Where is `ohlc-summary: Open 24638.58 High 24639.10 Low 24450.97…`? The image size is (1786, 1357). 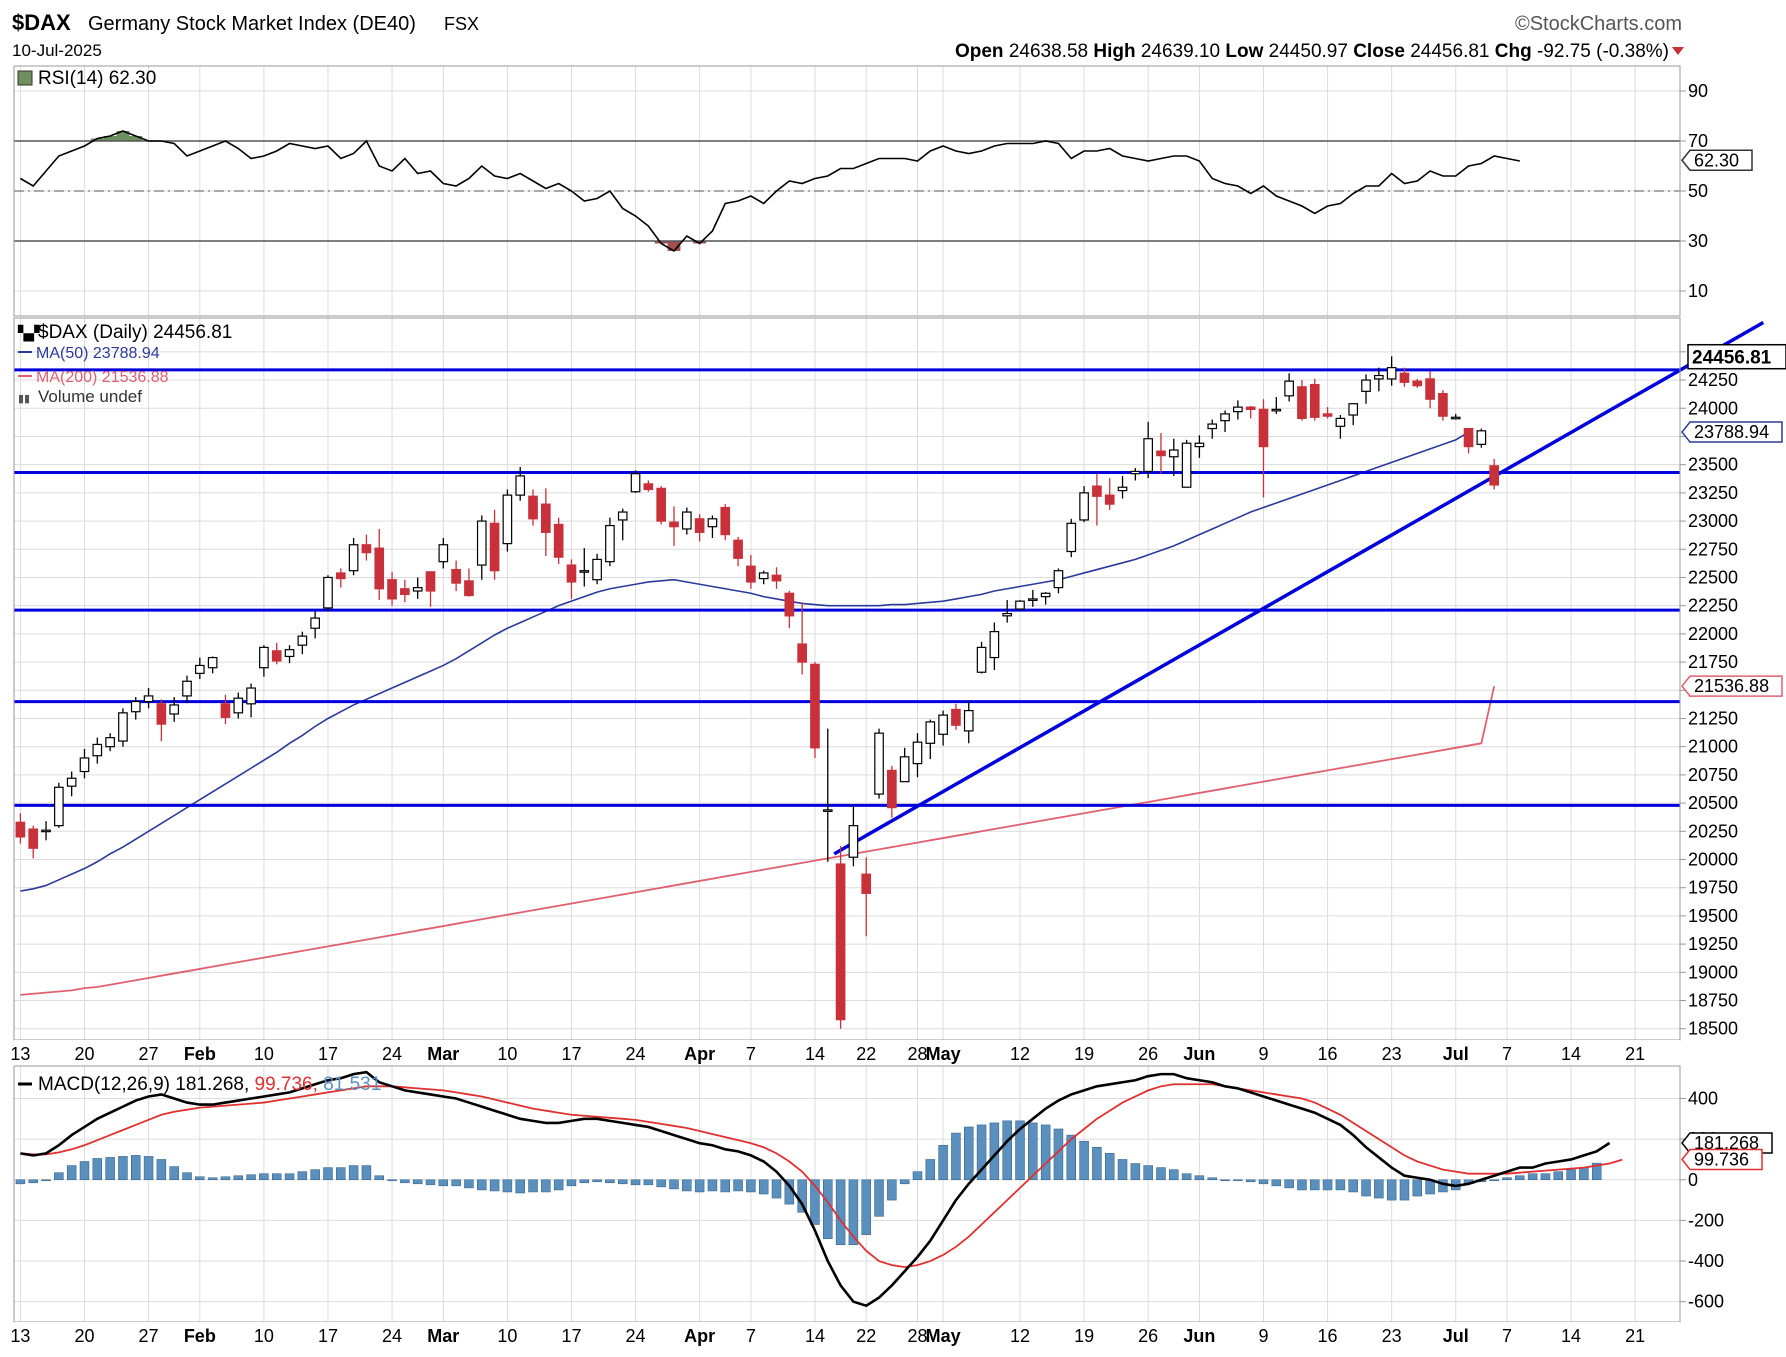
ohlc-summary: Open 24638.58 High 24639.10 Low 24450.97… is located at coordinates (1312, 51).